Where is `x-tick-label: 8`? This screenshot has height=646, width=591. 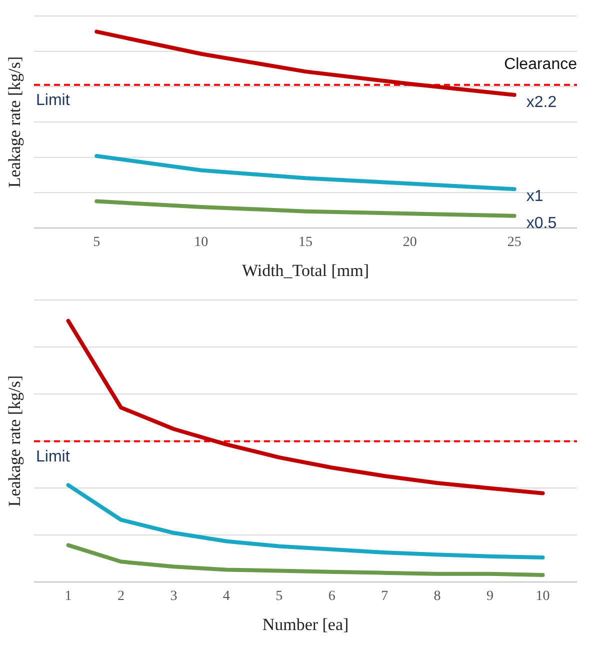 x-tick-label: 8 is located at coordinates (437, 596).